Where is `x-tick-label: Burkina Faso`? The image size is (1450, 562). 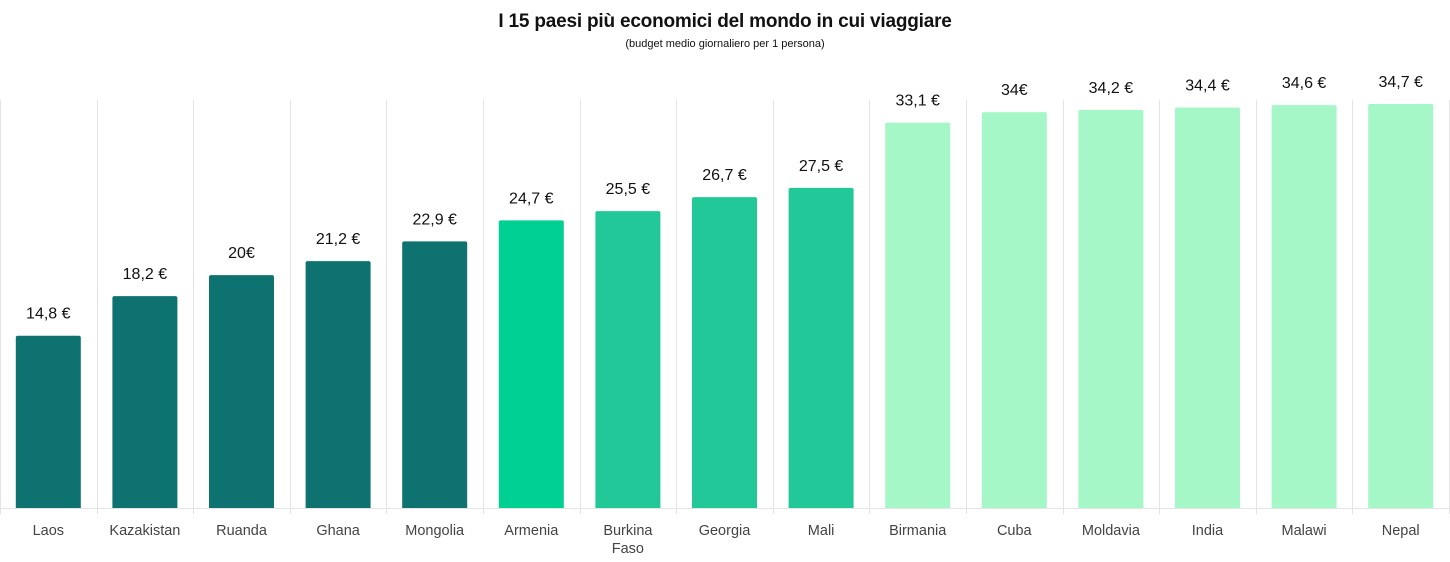 x-tick-label: Burkina Faso is located at coordinates (628, 540).